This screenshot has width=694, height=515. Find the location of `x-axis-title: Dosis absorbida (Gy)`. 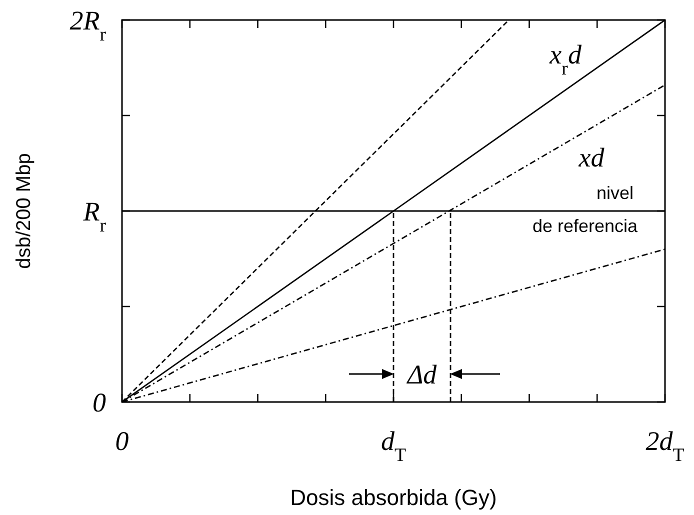

x-axis-title: Dosis absorbida (Gy) is located at coordinates (393, 497).